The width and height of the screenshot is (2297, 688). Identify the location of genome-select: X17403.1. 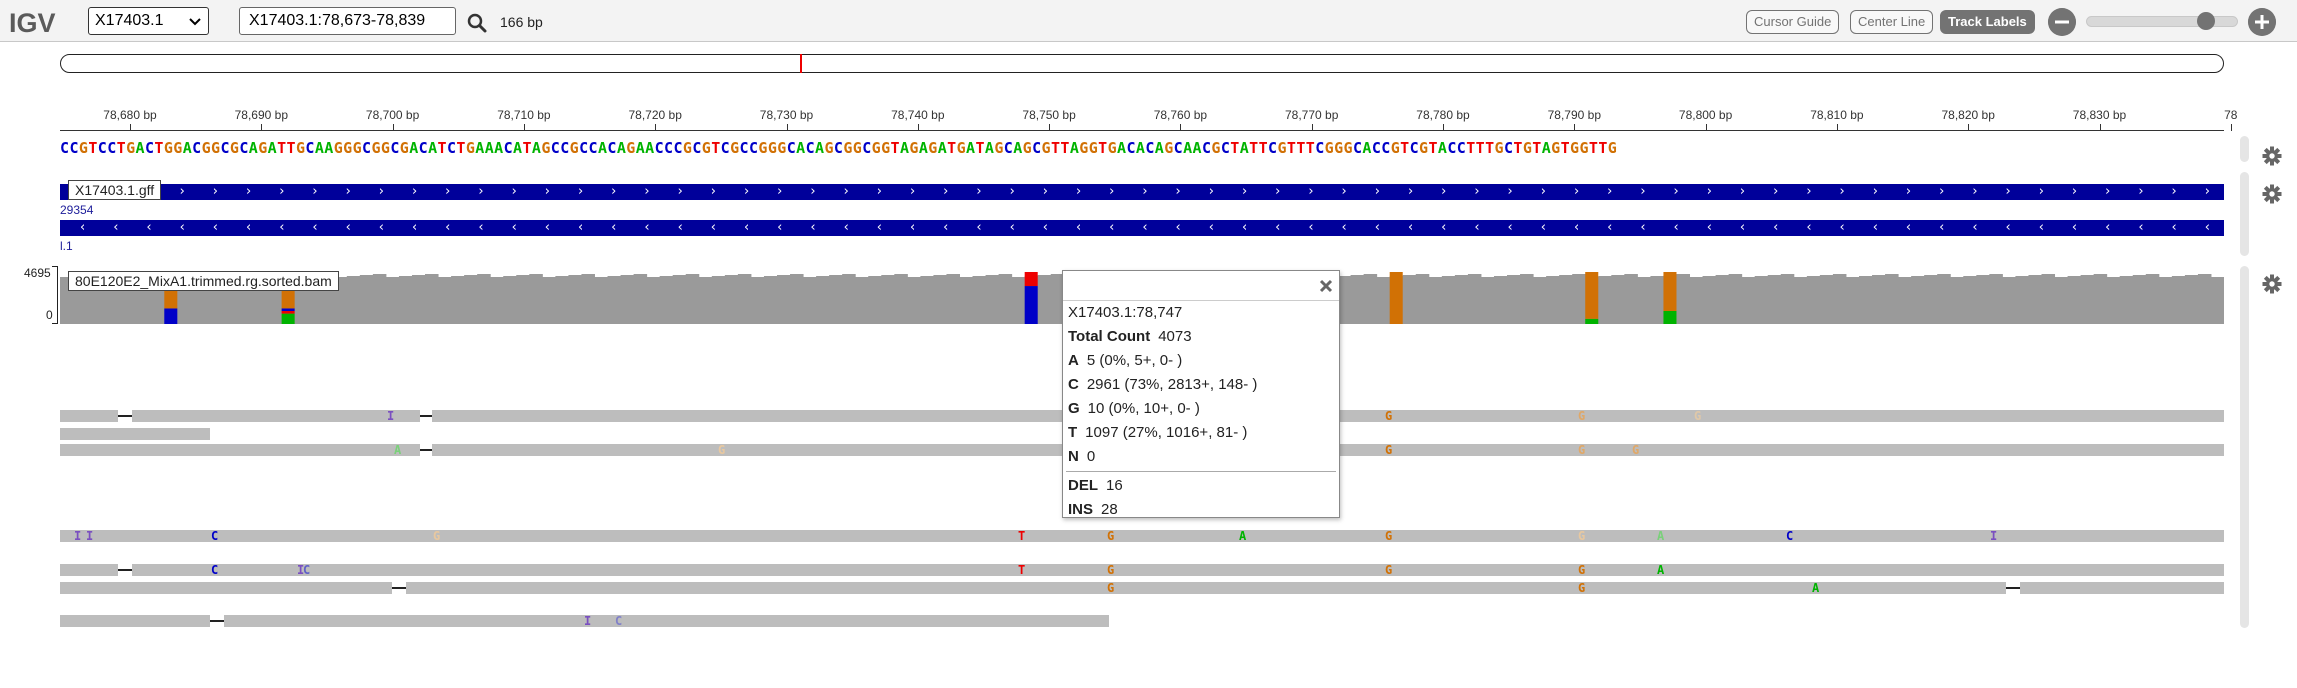
(148, 21).